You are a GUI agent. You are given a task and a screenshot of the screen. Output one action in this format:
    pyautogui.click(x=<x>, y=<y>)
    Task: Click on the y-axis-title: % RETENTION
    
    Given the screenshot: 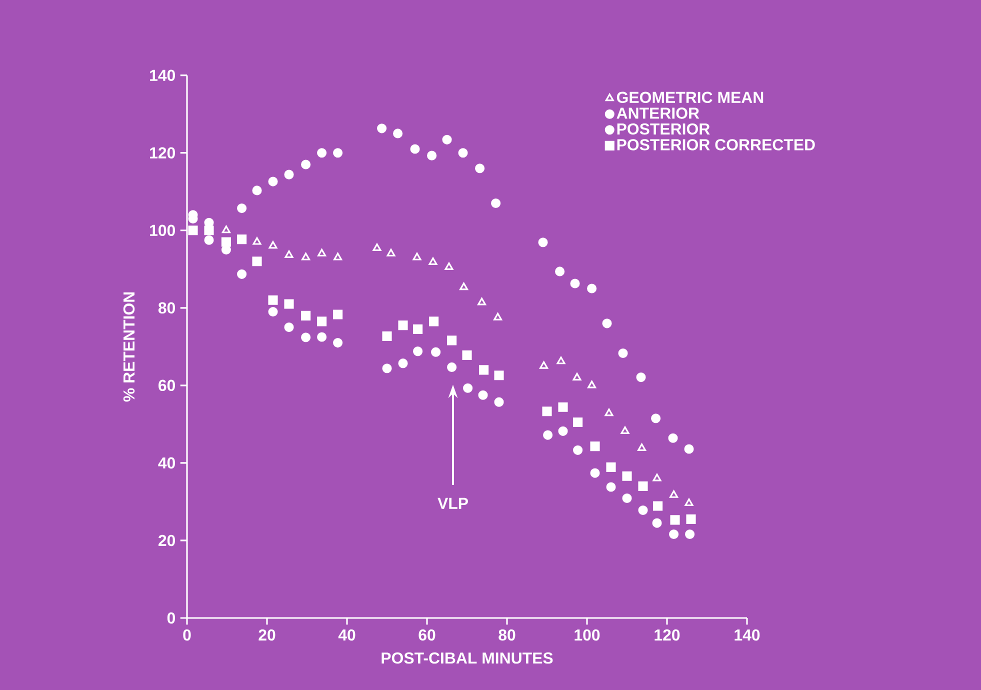 What is the action you would take?
    pyautogui.click(x=129, y=347)
    